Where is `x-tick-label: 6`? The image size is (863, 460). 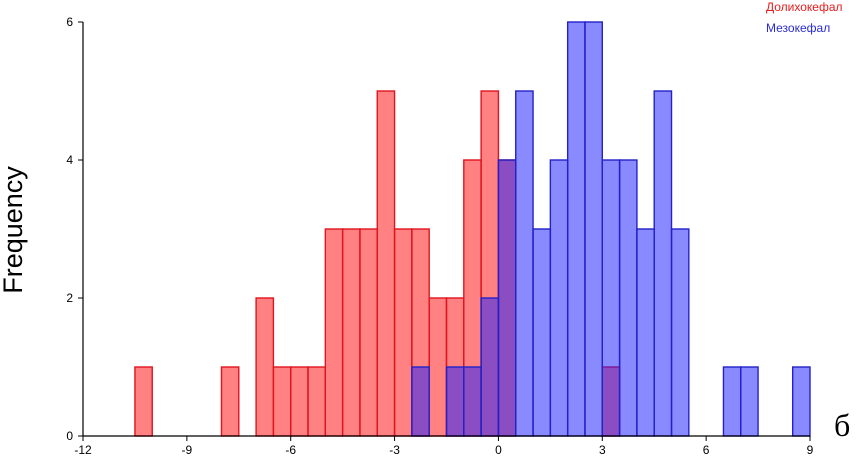 x-tick-label: 6 is located at coordinates (706, 450).